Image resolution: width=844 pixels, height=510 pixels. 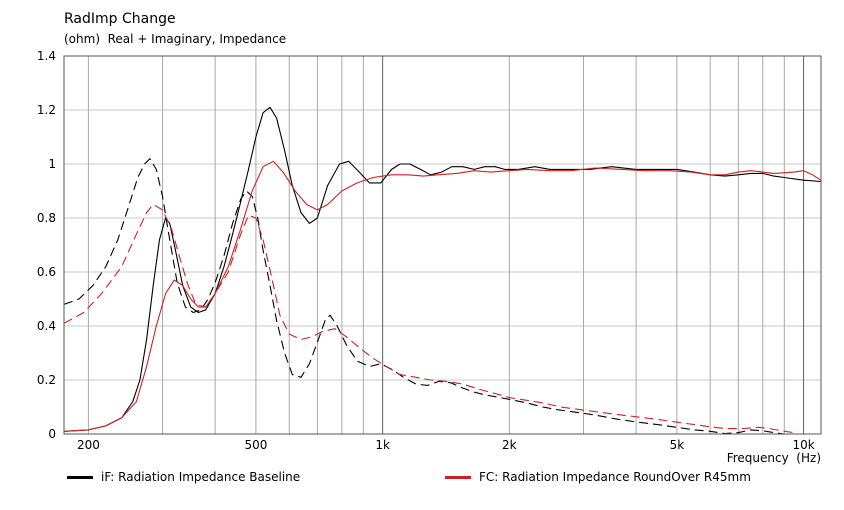 What do you see at coordinates (803, 445) in the screenshot?
I see `x-tick-label: 10k` at bounding box center [803, 445].